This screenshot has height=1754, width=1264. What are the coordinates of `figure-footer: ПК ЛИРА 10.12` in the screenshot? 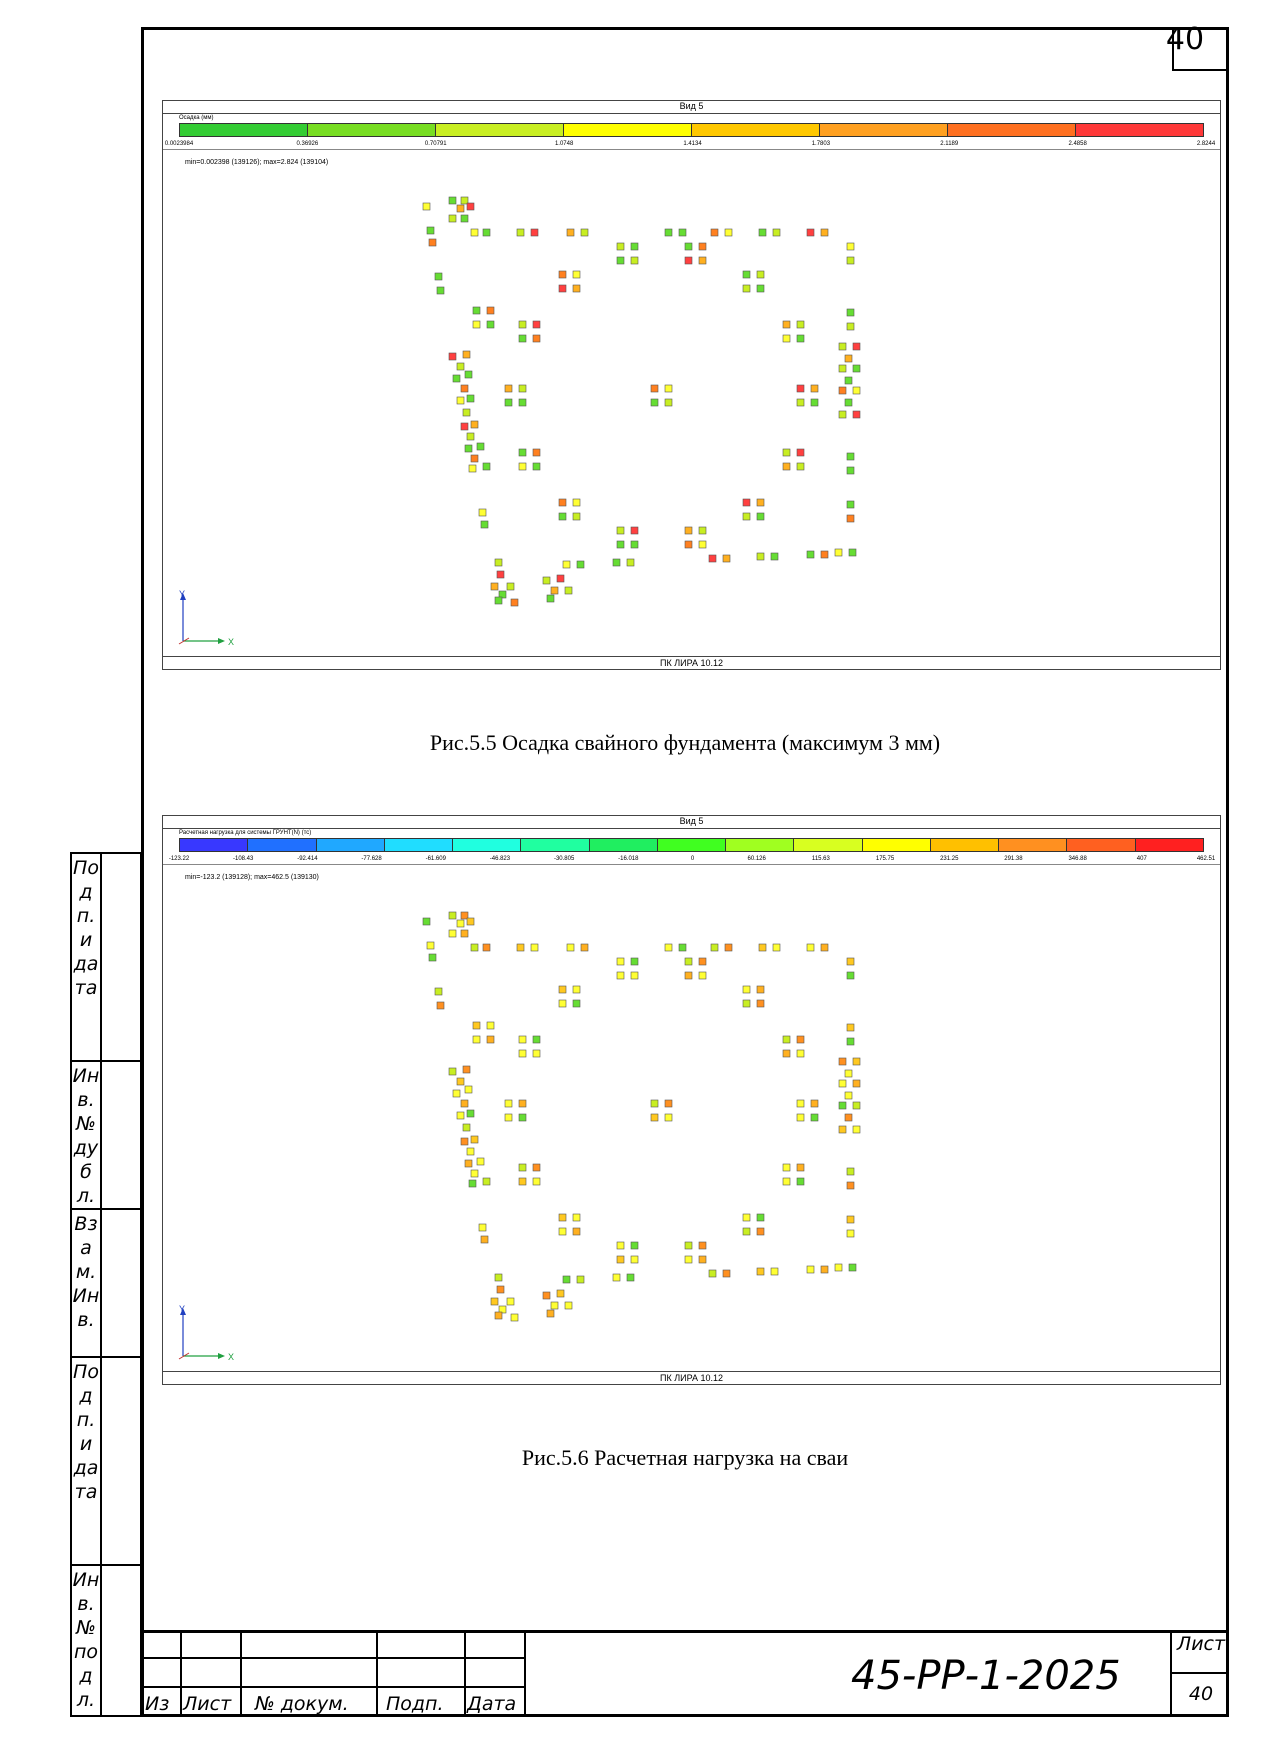 It's located at (691, 1377).